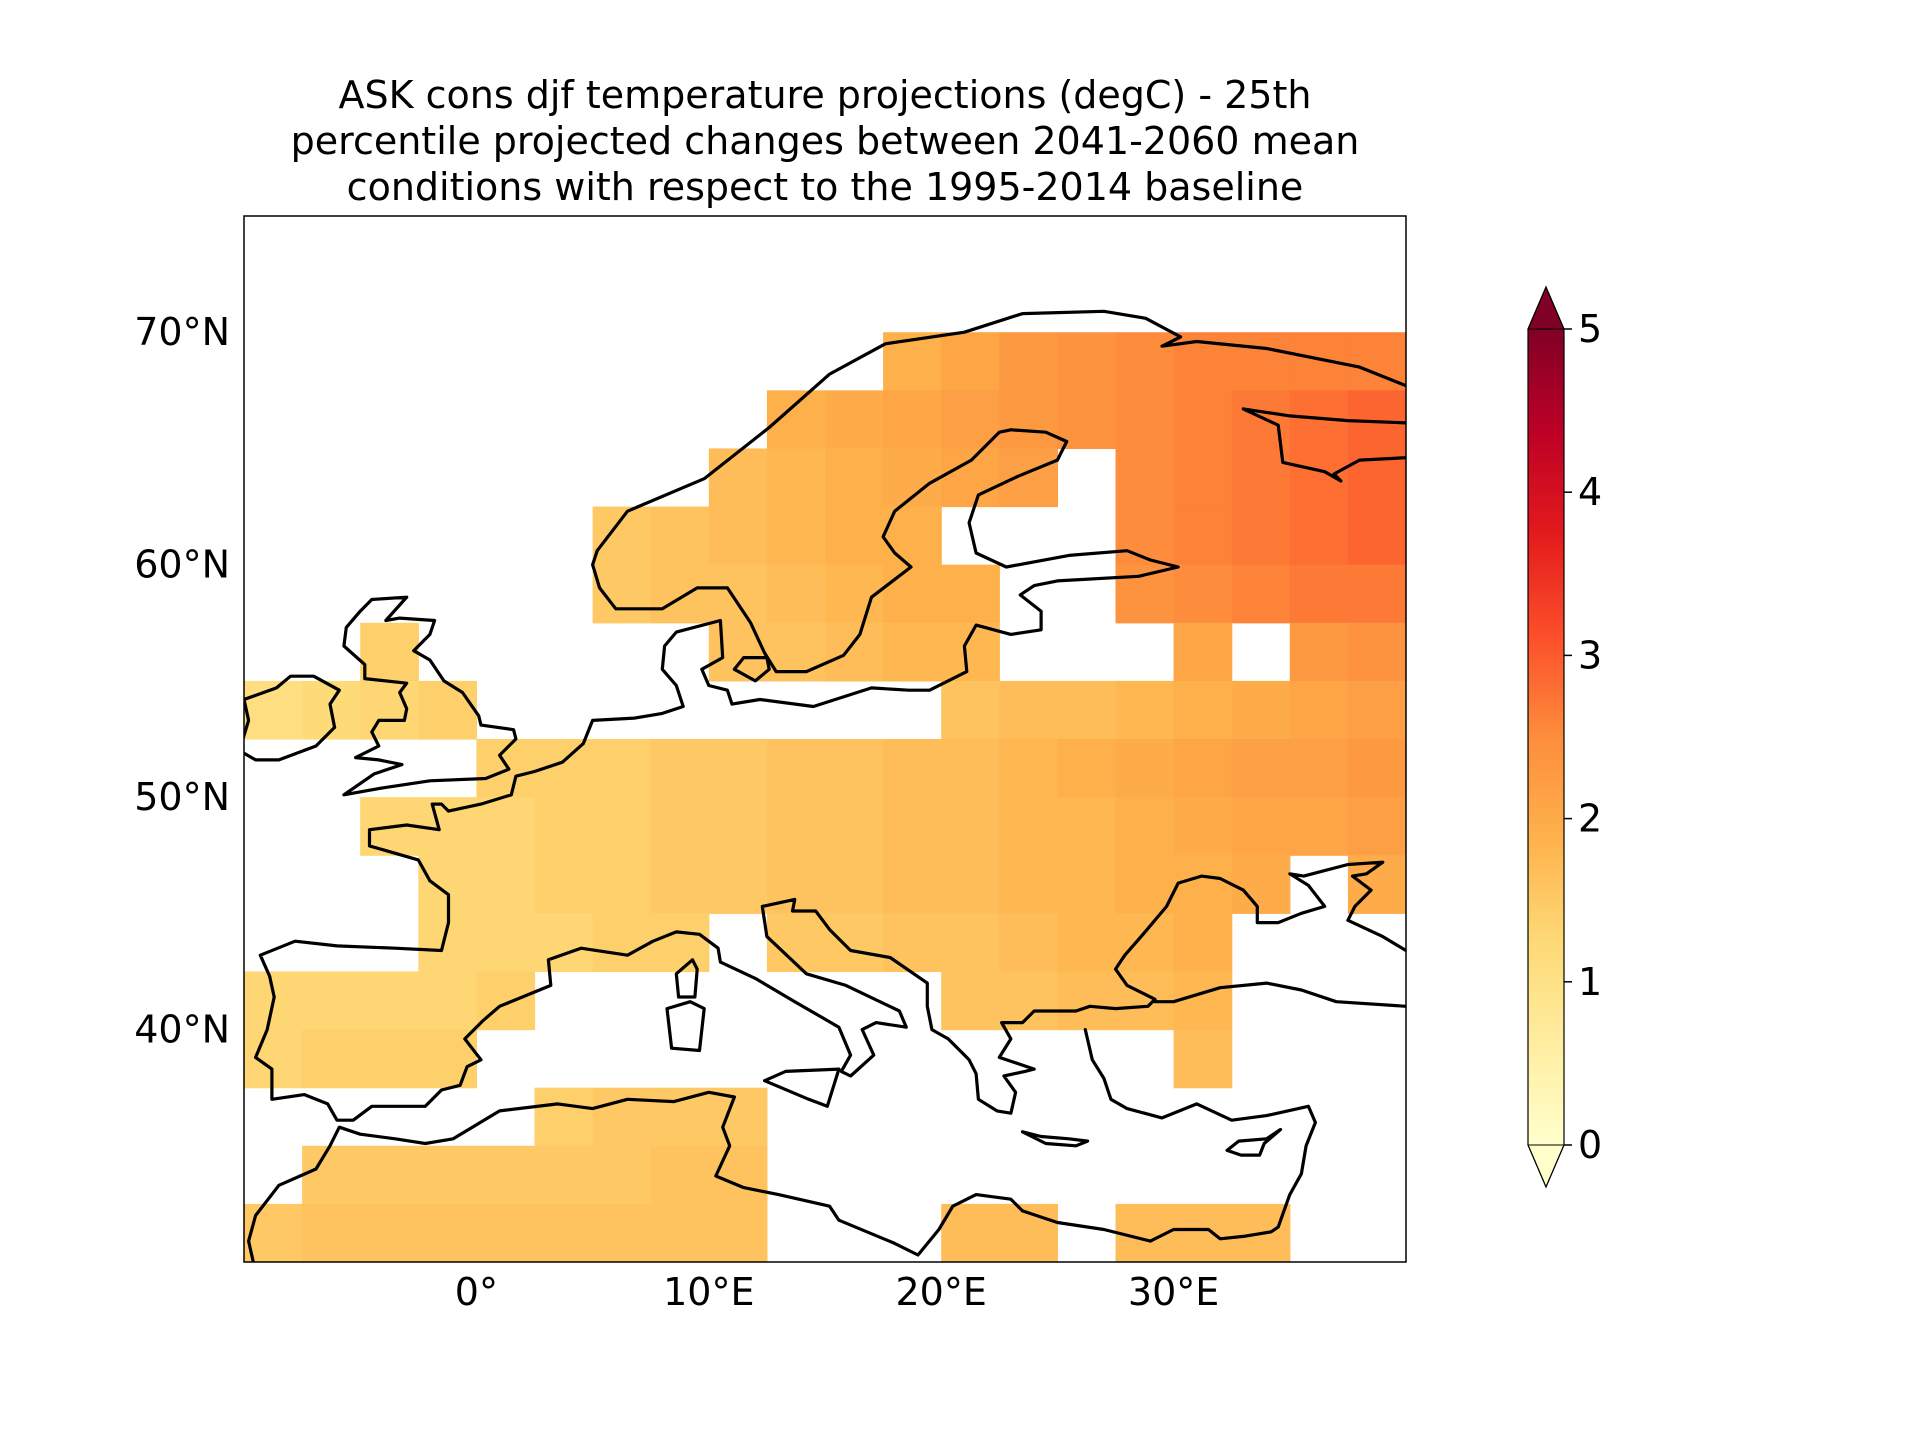 The height and width of the screenshot is (1440, 1920). I want to click on y-axis-ticks: 40°N 50°N 60°N 70°N, so click(182, 680).